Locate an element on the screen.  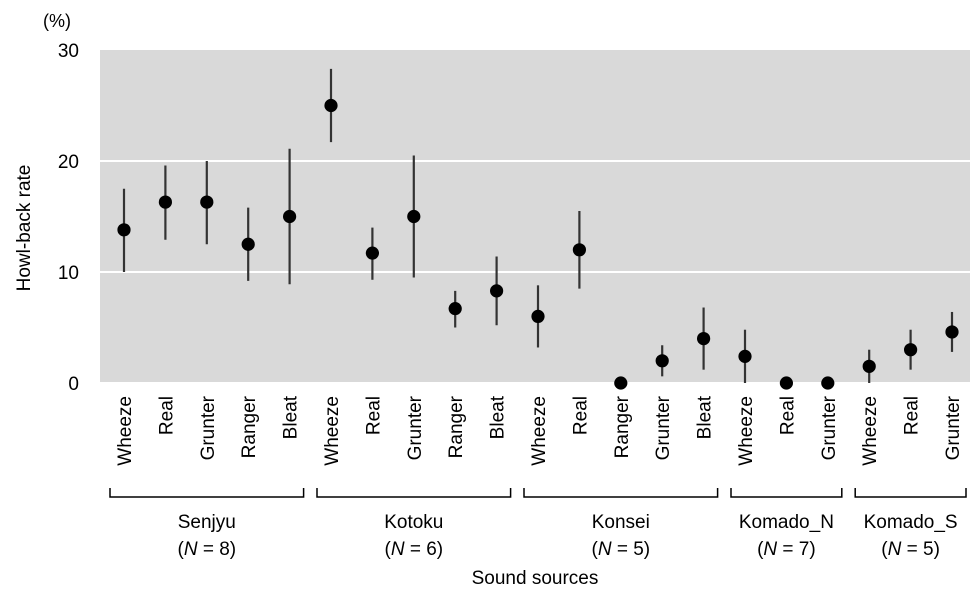
y-axis-unit: (%) is located at coordinates (57, 21).